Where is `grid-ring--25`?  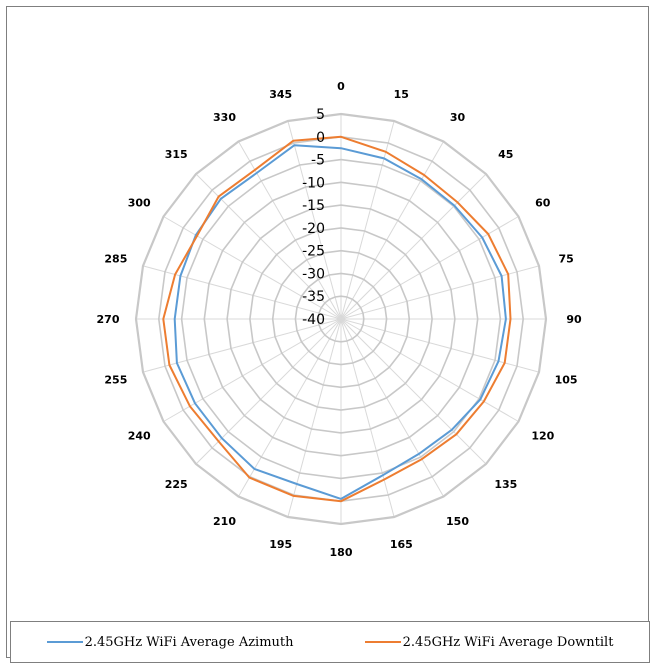 grid-ring--25 is located at coordinates (341, 319).